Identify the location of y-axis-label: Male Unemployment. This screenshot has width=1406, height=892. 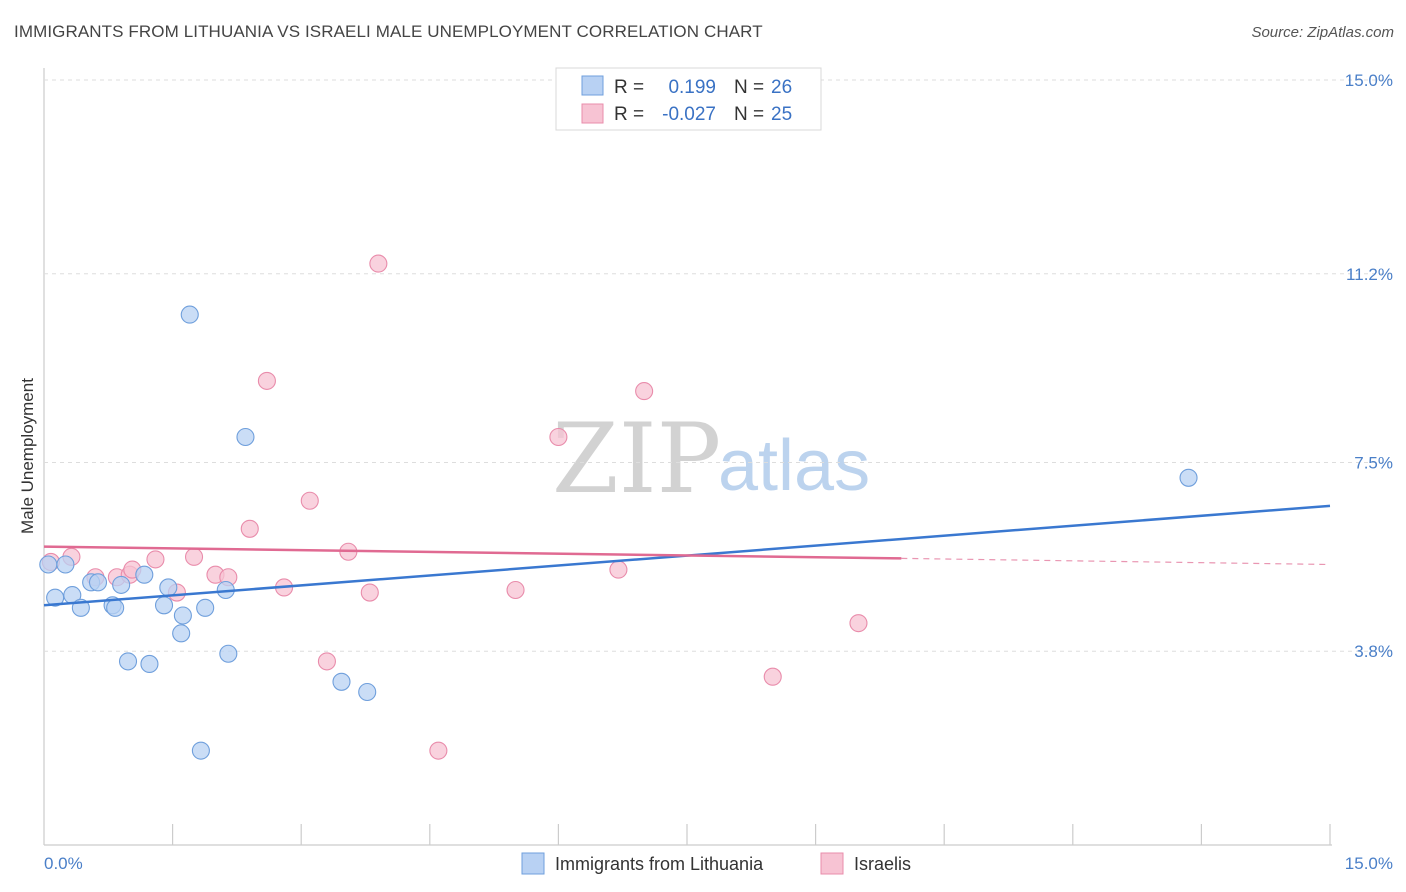
(27, 456).